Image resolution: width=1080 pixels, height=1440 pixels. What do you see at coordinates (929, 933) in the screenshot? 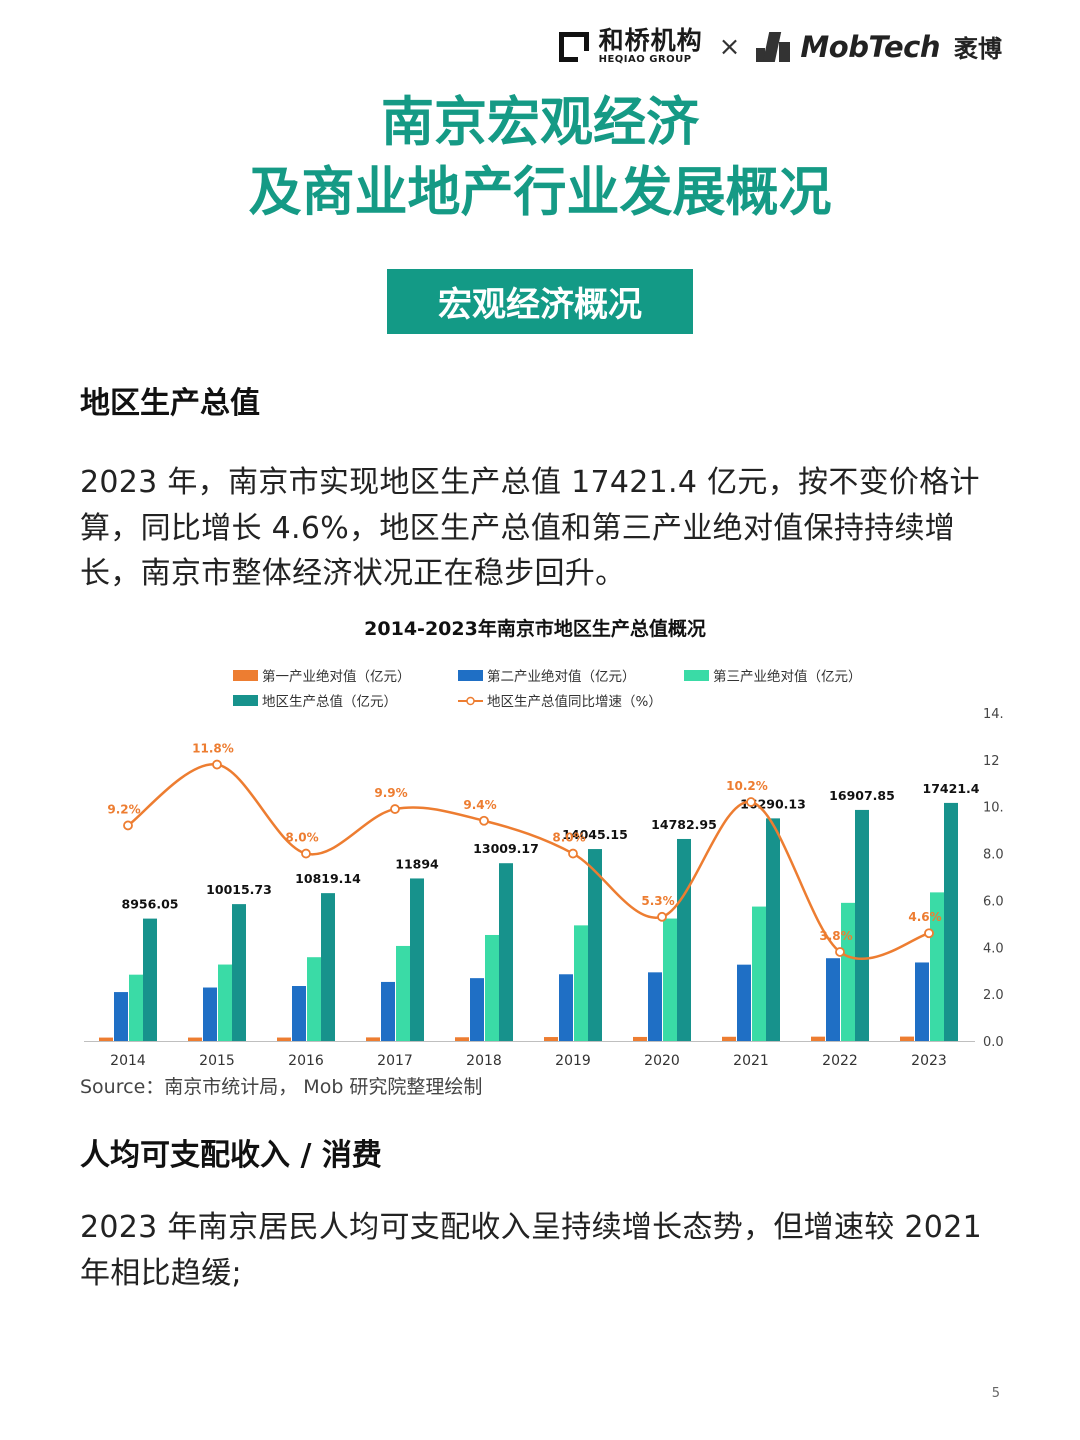
I see `growth-point-2023` at bounding box center [929, 933].